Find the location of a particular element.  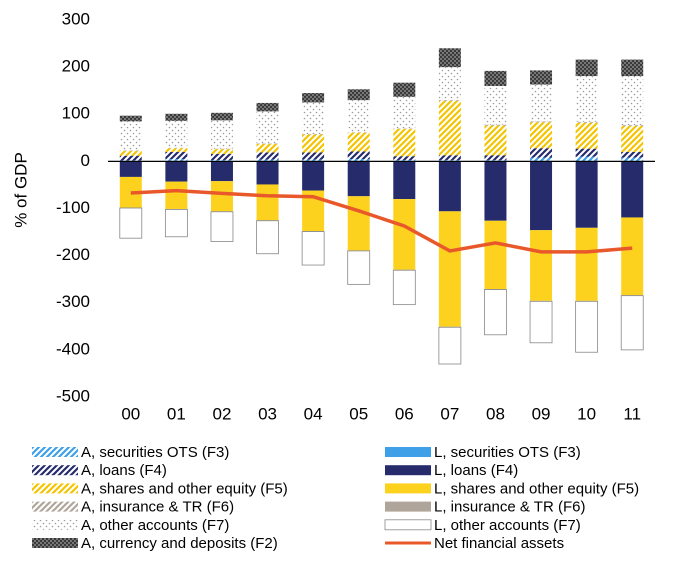

legend-label: Net financial assets is located at coordinates (499, 543).